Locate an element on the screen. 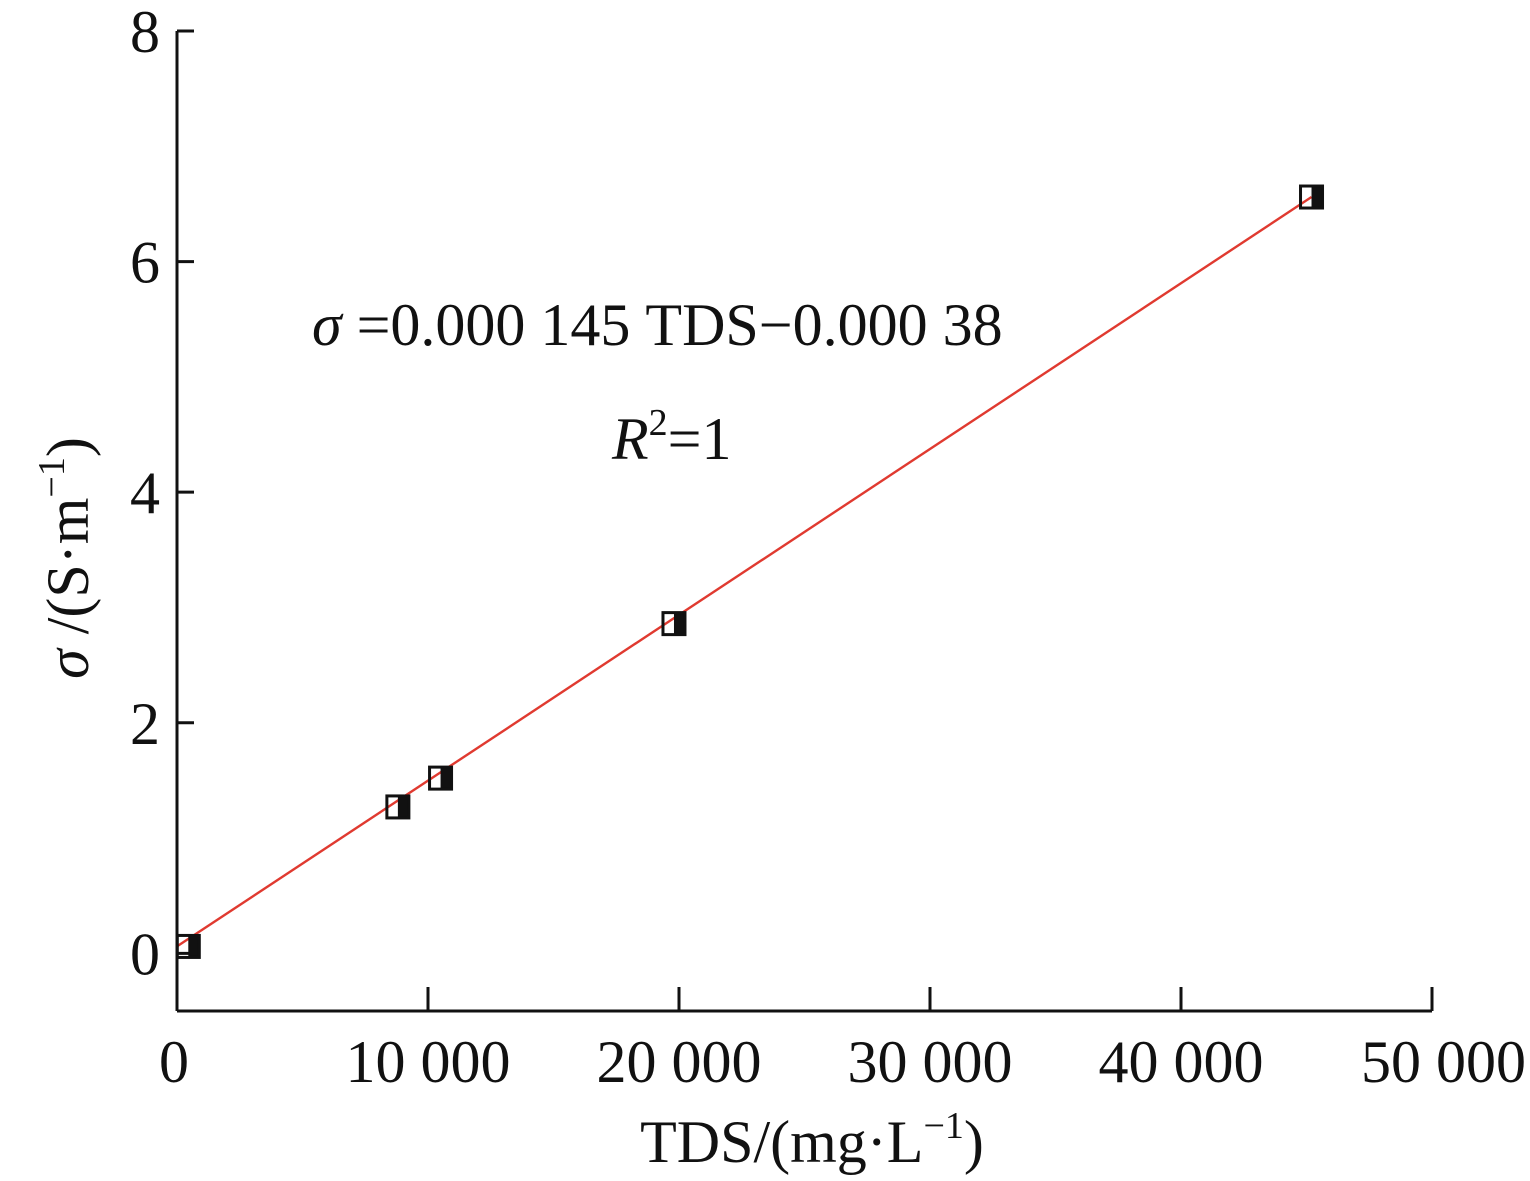 Image resolution: width=1530 pixels, height=1181 pixels. equation-text: =0.000 145 TDS−0.000 38 is located at coordinates (672, 325).